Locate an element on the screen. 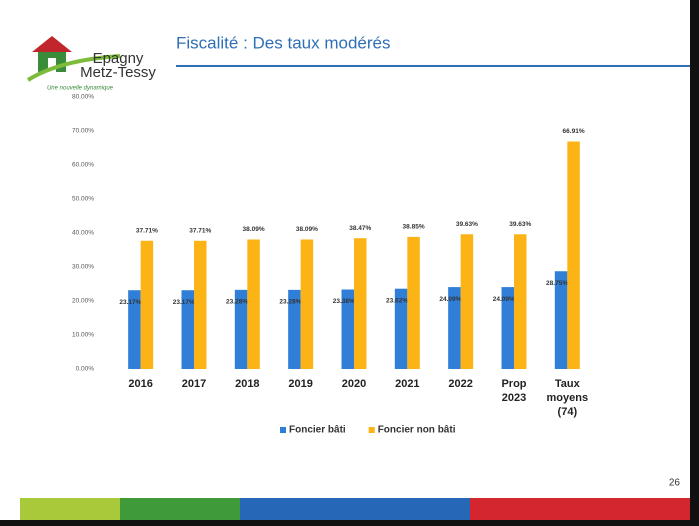 The height and width of the screenshot is (526, 699). value-label: 23.38% is located at coordinates (344, 301).